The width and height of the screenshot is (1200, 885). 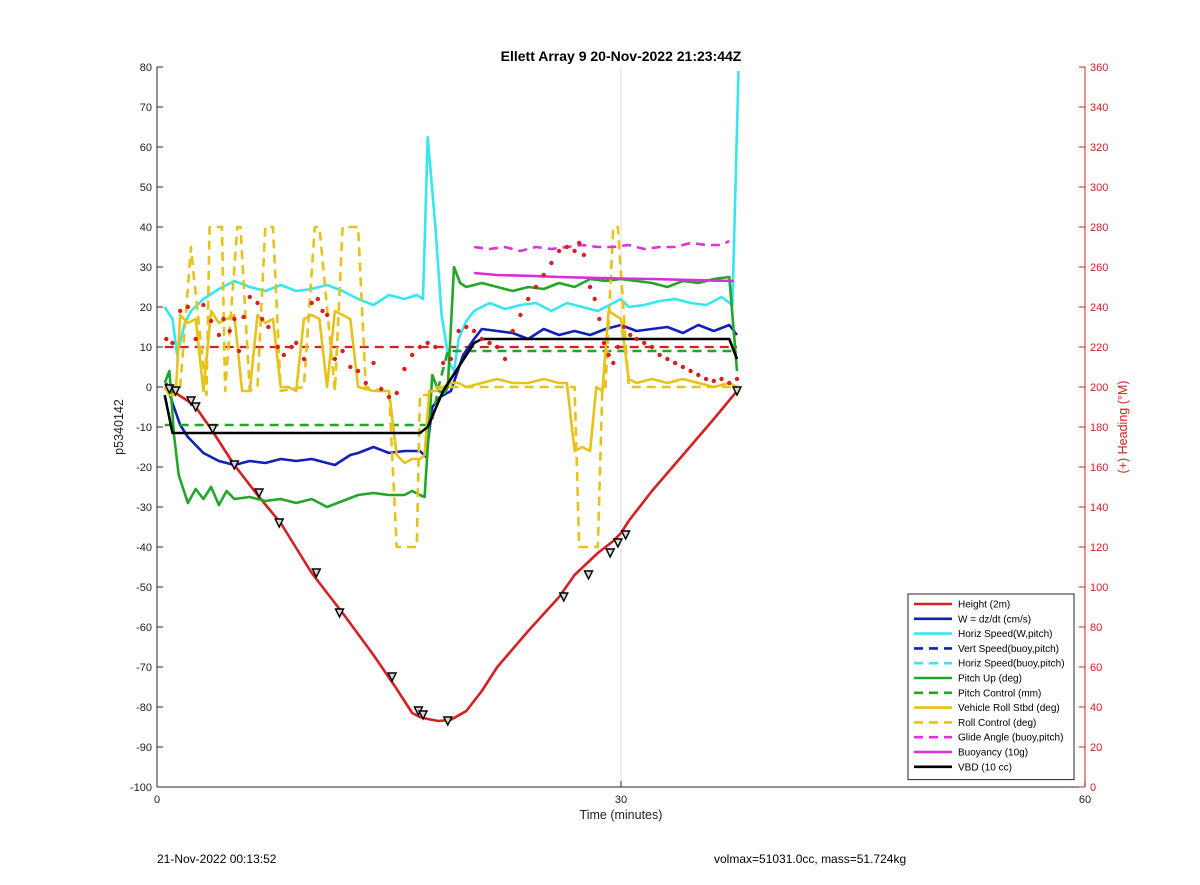 I want to click on legend-label: Roll Control (deg), so click(x=997, y=723).